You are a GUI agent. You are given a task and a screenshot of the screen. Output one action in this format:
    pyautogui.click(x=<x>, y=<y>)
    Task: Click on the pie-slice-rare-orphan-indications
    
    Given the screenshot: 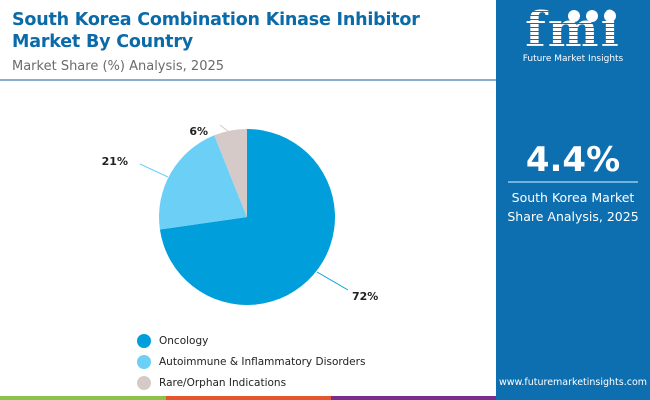 What is the action you would take?
    pyautogui.click(x=230, y=173)
    